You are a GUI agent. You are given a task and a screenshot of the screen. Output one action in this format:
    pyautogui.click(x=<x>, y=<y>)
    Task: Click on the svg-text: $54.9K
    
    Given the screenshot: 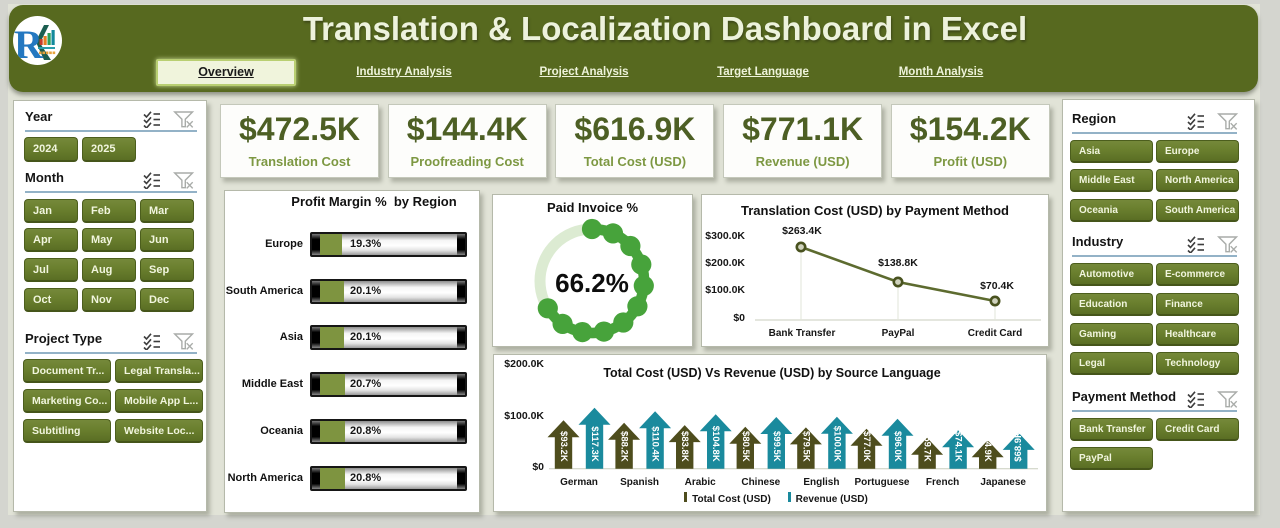 What is the action you would take?
    pyautogui.click(x=987, y=446)
    